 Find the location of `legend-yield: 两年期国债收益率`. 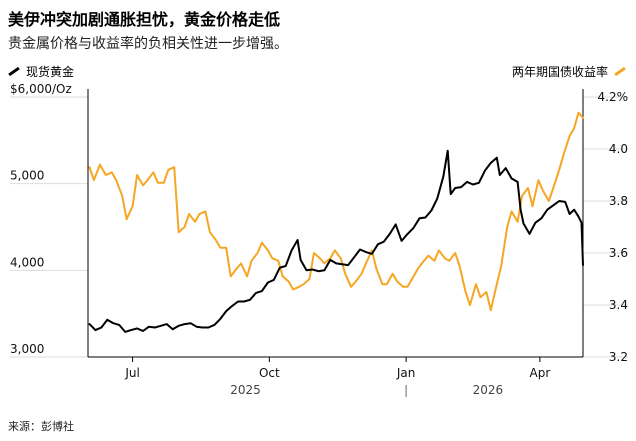

legend-yield: 两年期国债收益率 is located at coordinates (569, 71).